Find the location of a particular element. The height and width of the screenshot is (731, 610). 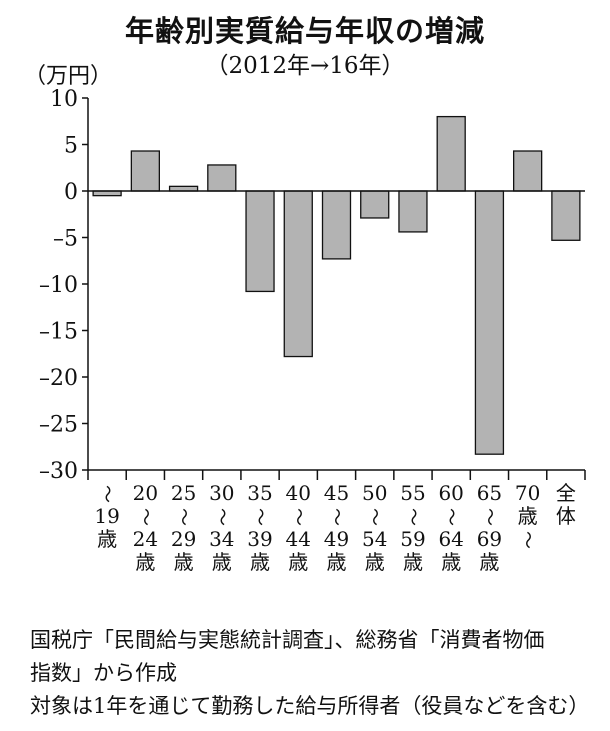

x-tick-label: 24 is located at coordinates (145, 539).